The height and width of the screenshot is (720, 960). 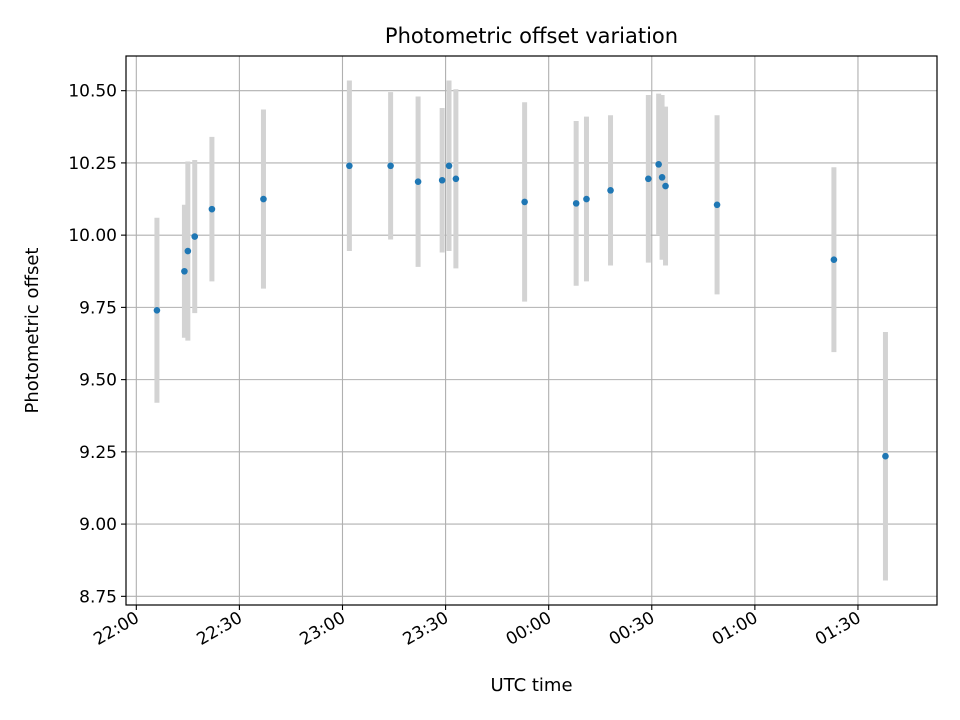 What do you see at coordinates (32, 331) in the screenshot?
I see `y-axis-label: Photometric offset` at bounding box center [32, 331].